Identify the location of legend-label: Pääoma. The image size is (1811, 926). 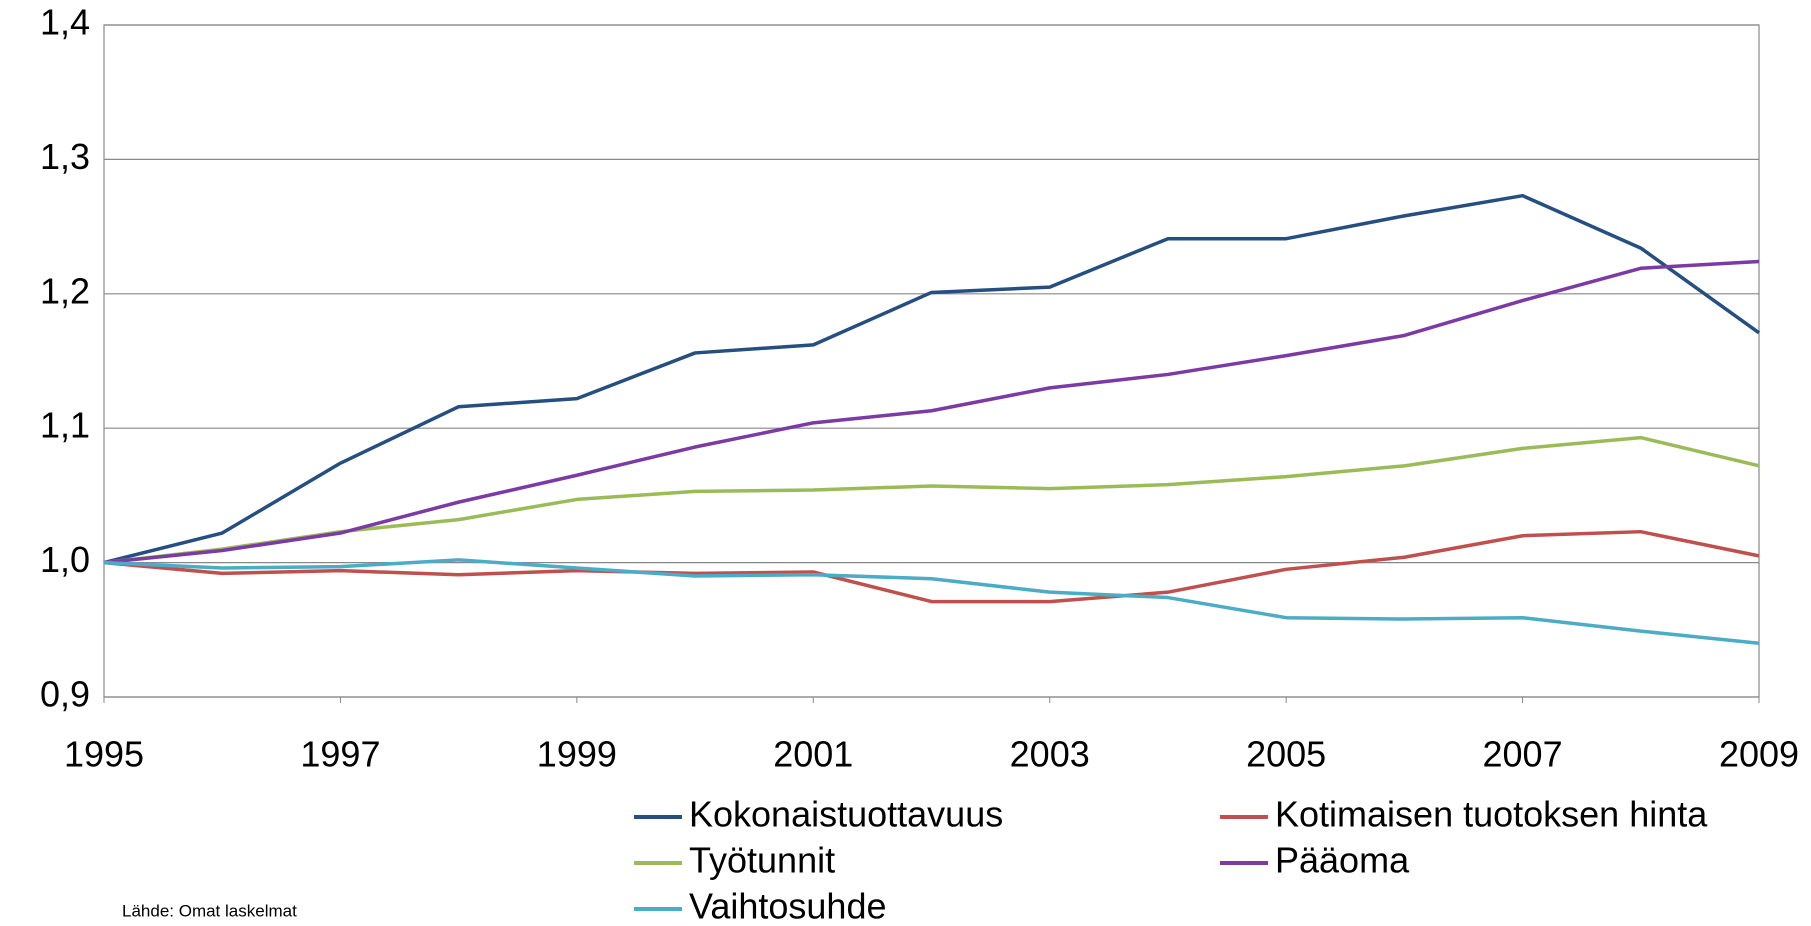
(1342, 860).